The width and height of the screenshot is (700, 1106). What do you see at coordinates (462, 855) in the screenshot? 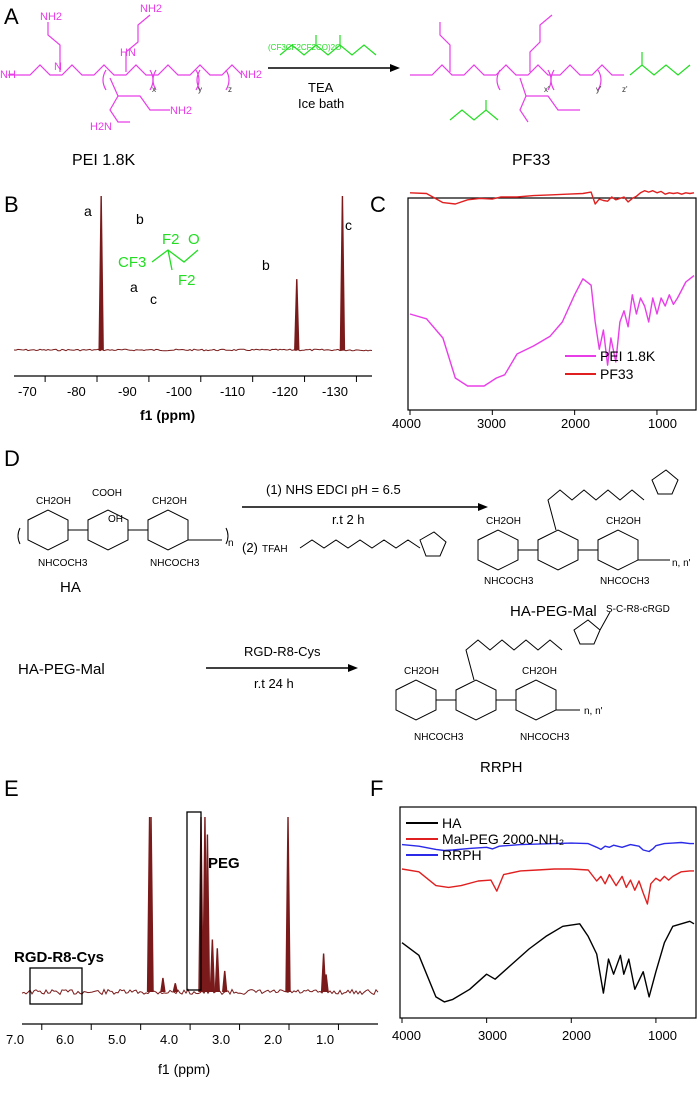
I see `legend-label-rrph: RRPH` at bounding box center [462, 855].